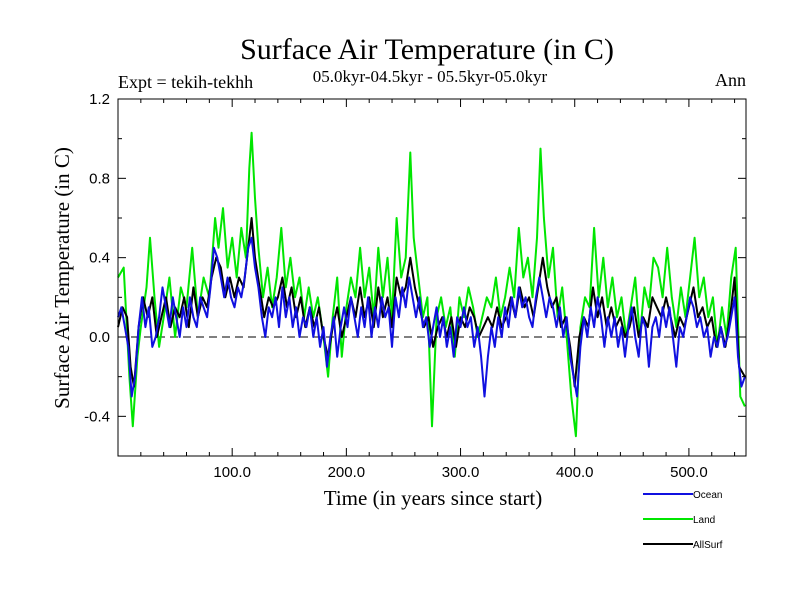  Describe the element at coordinates (232, 472) in the screenshot. I see `x-tick-label: 100.0` at that location.